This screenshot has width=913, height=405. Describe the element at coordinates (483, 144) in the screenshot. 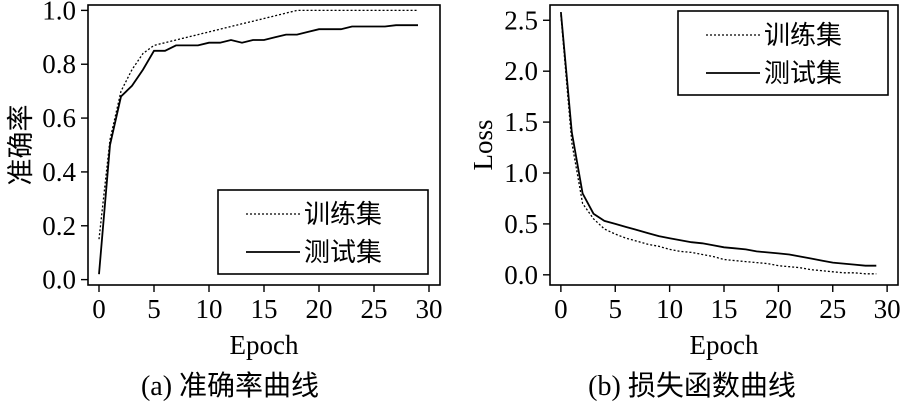

I see `y-axis-title: Loss` at that location.